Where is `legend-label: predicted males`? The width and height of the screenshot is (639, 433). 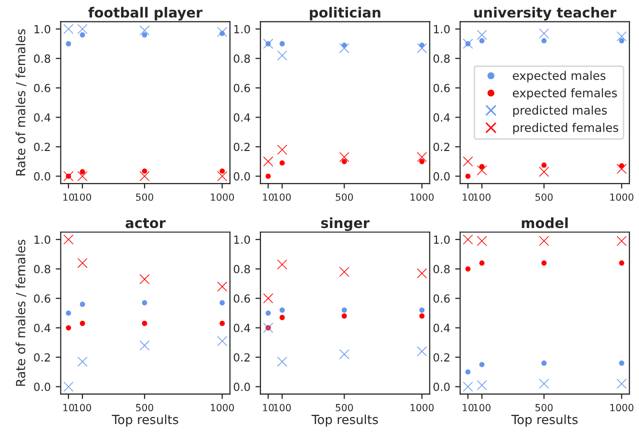
legend-label: predicted males is located at coordinates (560, 111).